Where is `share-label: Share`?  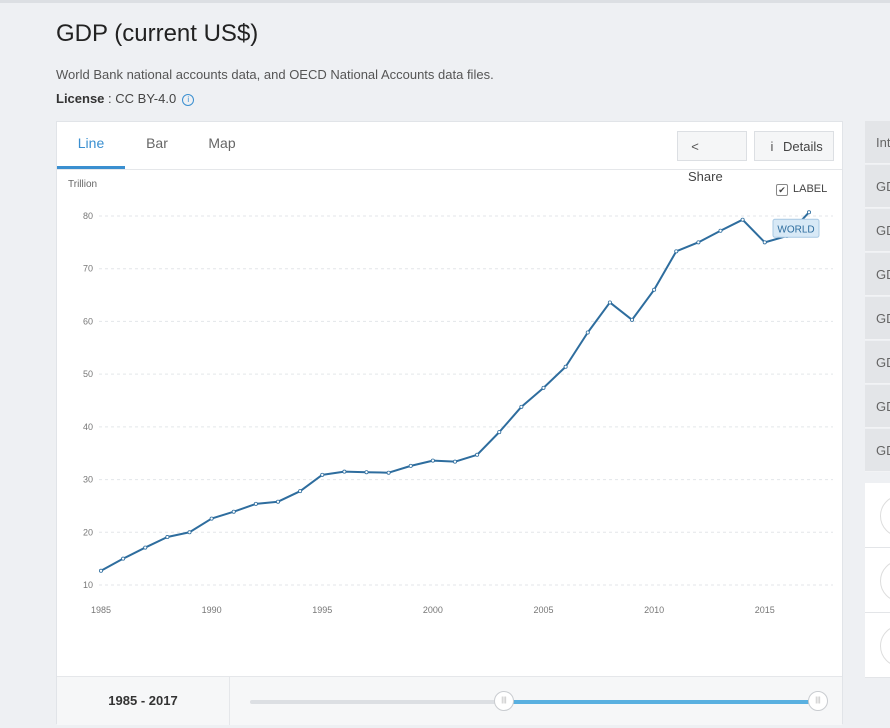 share-label: Share is located at coordinates (705, 176).